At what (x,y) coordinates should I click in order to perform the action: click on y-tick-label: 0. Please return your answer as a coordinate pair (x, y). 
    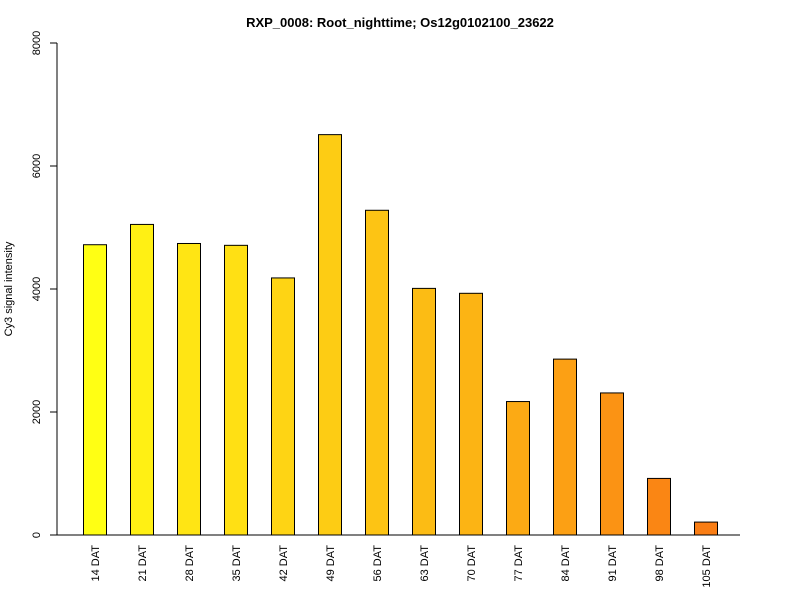
    Looking at the image, I should click on (37, 535).